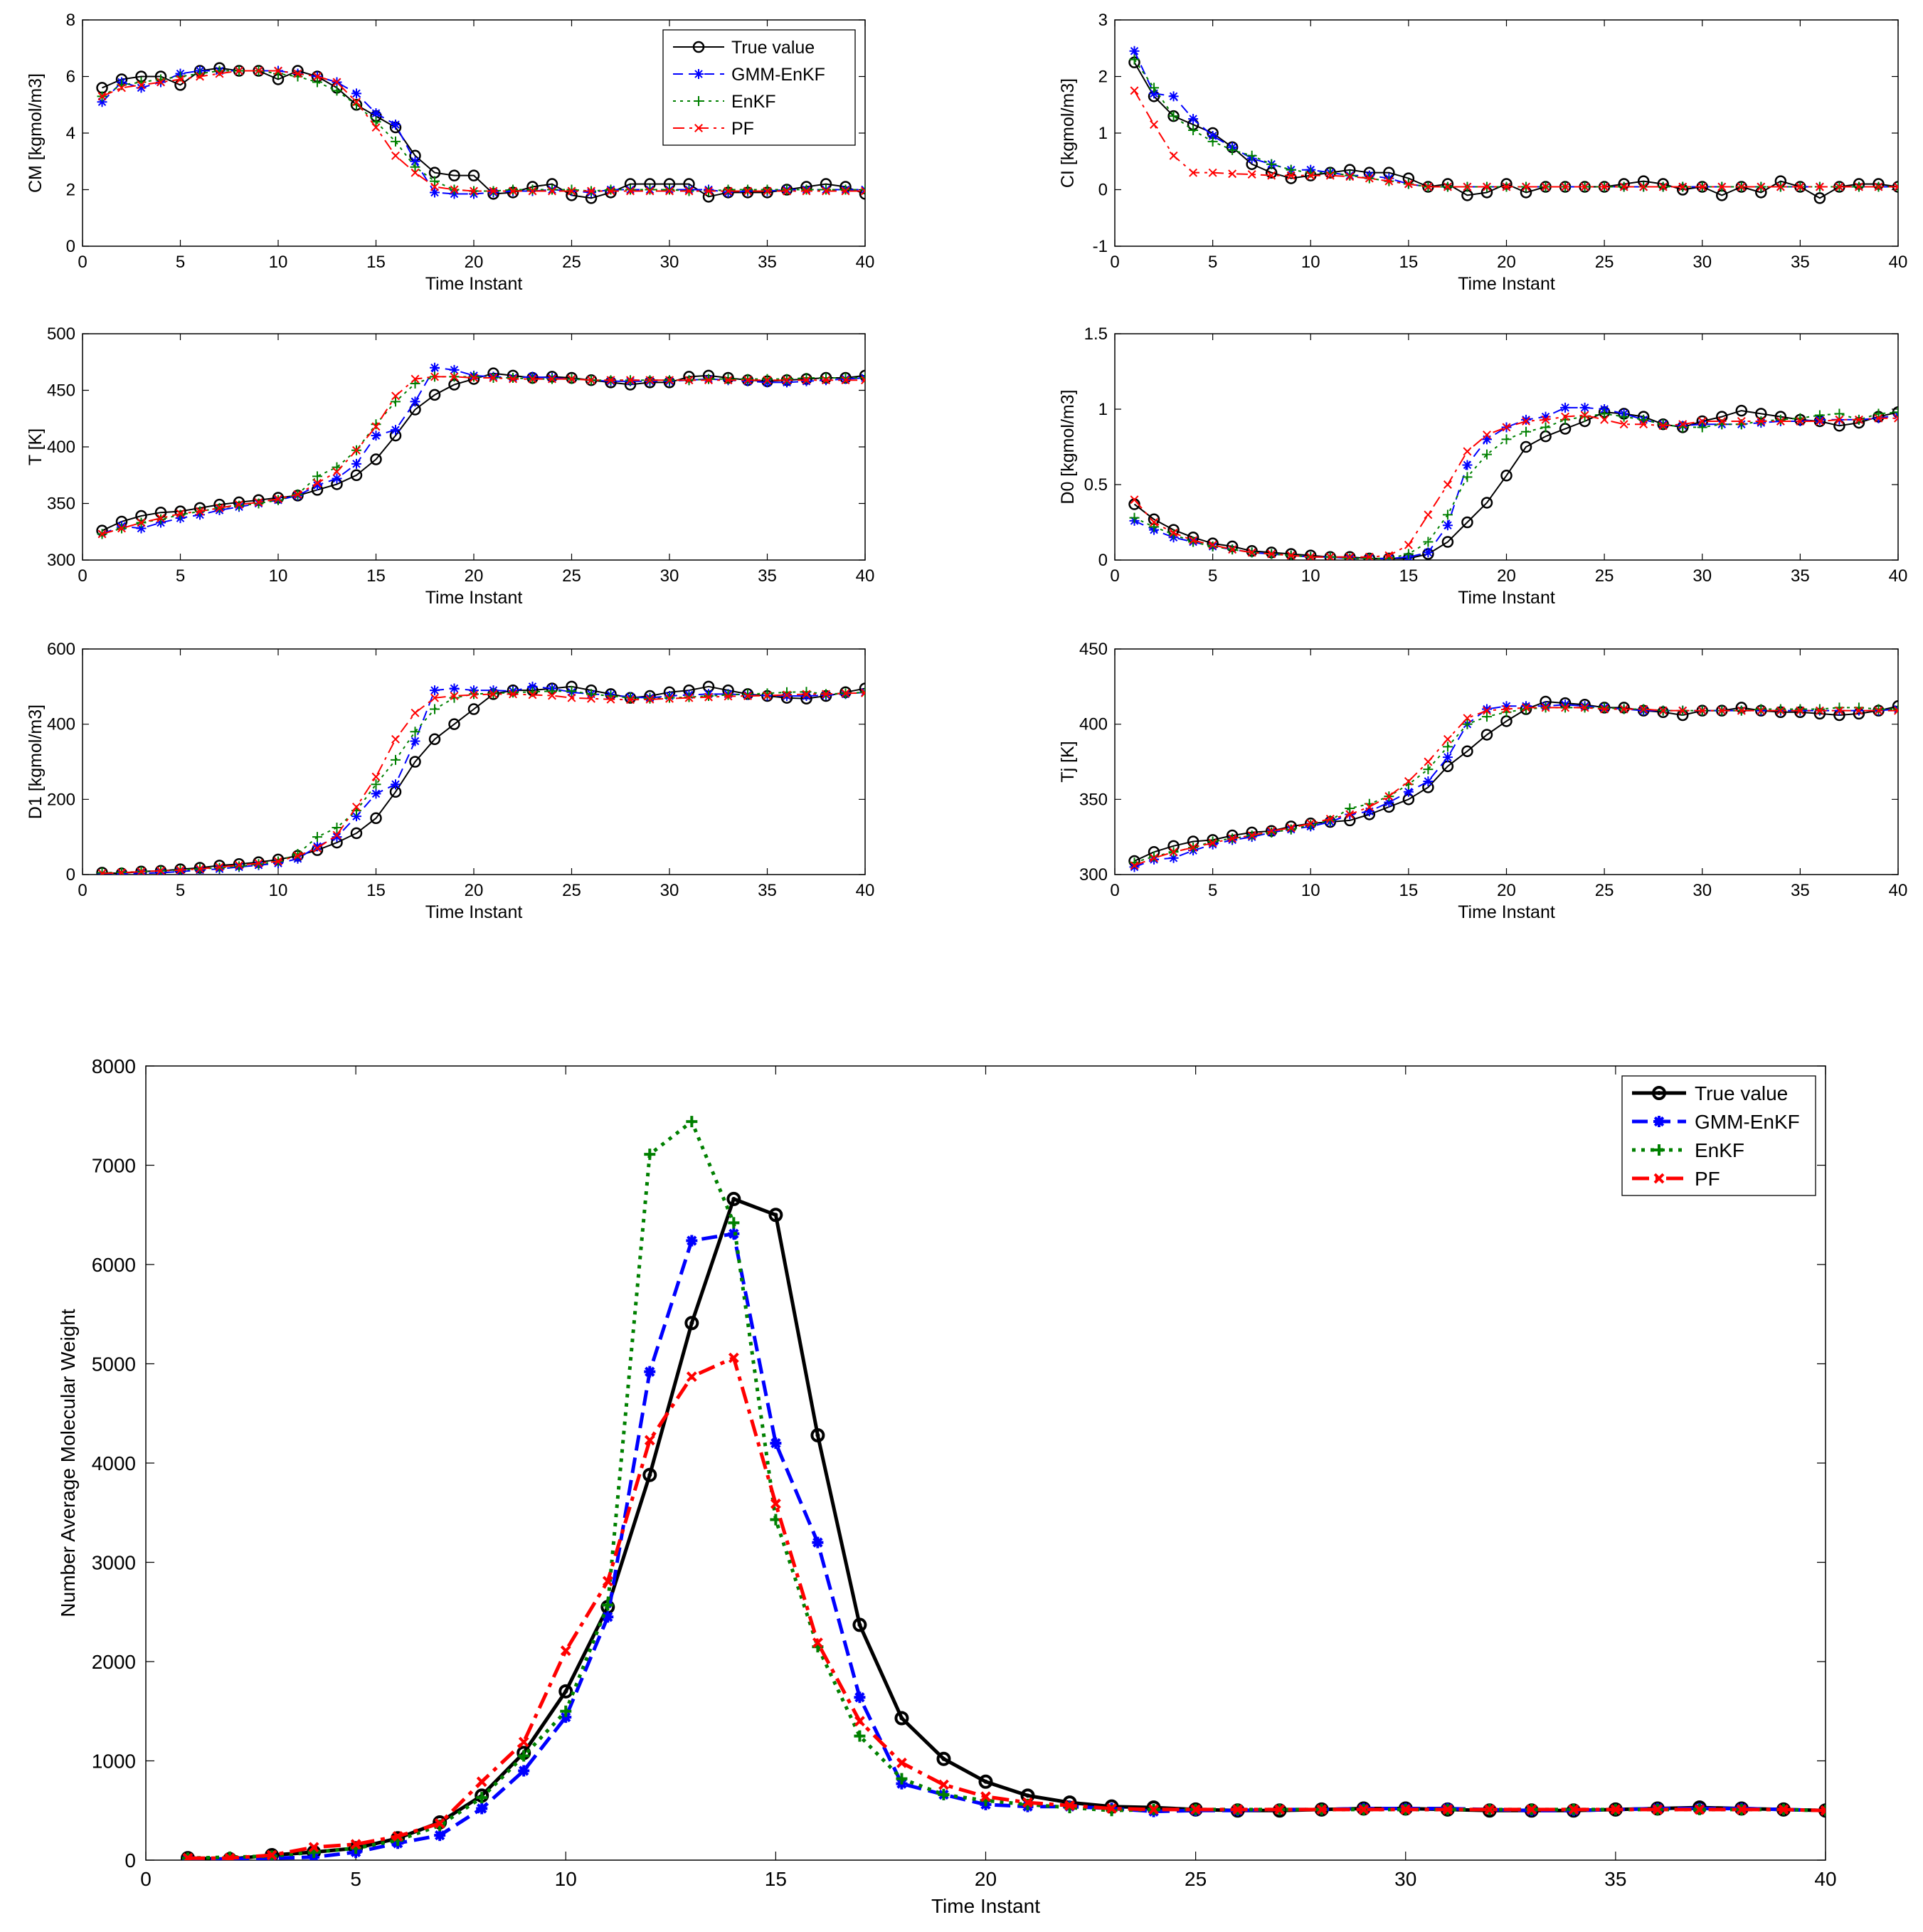 This screenshot has height=1932, width=1923. I want to click on x-tick-label: 10, so click(278, 890).